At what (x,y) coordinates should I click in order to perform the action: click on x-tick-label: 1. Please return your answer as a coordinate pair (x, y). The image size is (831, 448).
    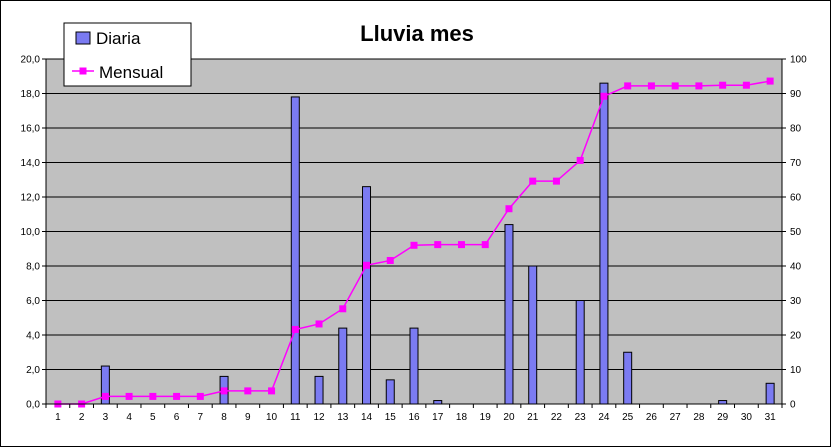
    Looking at the image, I should click on (58, 417).